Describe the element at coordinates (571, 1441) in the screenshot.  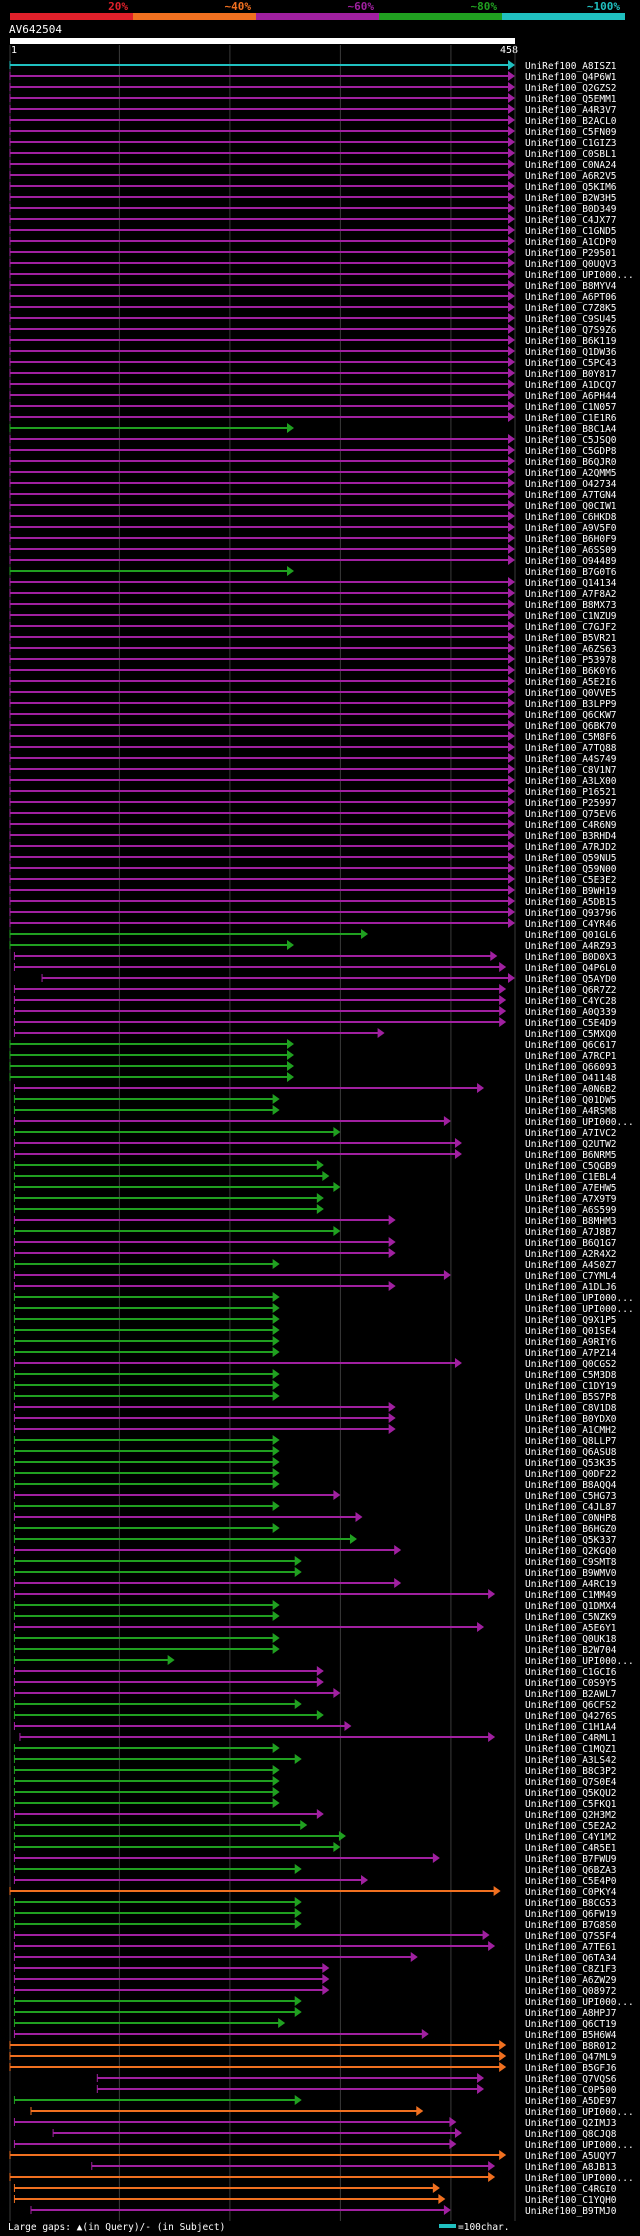
I see `hit-label: UniRef100_Q8LLP7` at that location.